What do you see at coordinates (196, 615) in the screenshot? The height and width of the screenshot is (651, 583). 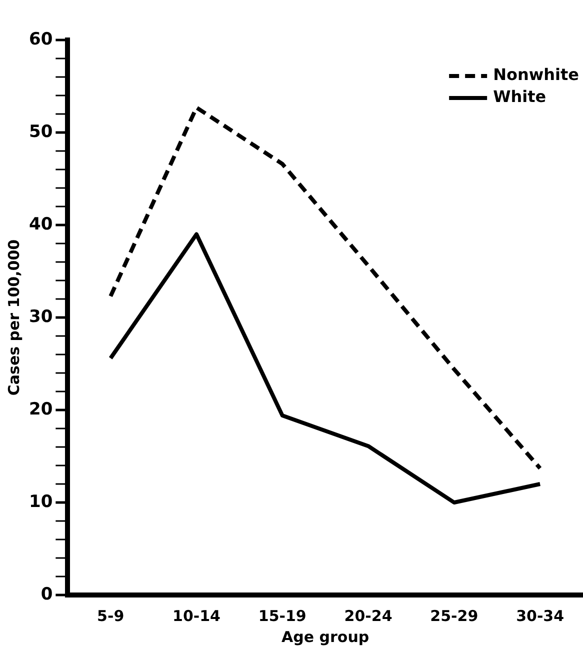 I see `x-tick-label: 10-14` at bounding box center [196, 615].